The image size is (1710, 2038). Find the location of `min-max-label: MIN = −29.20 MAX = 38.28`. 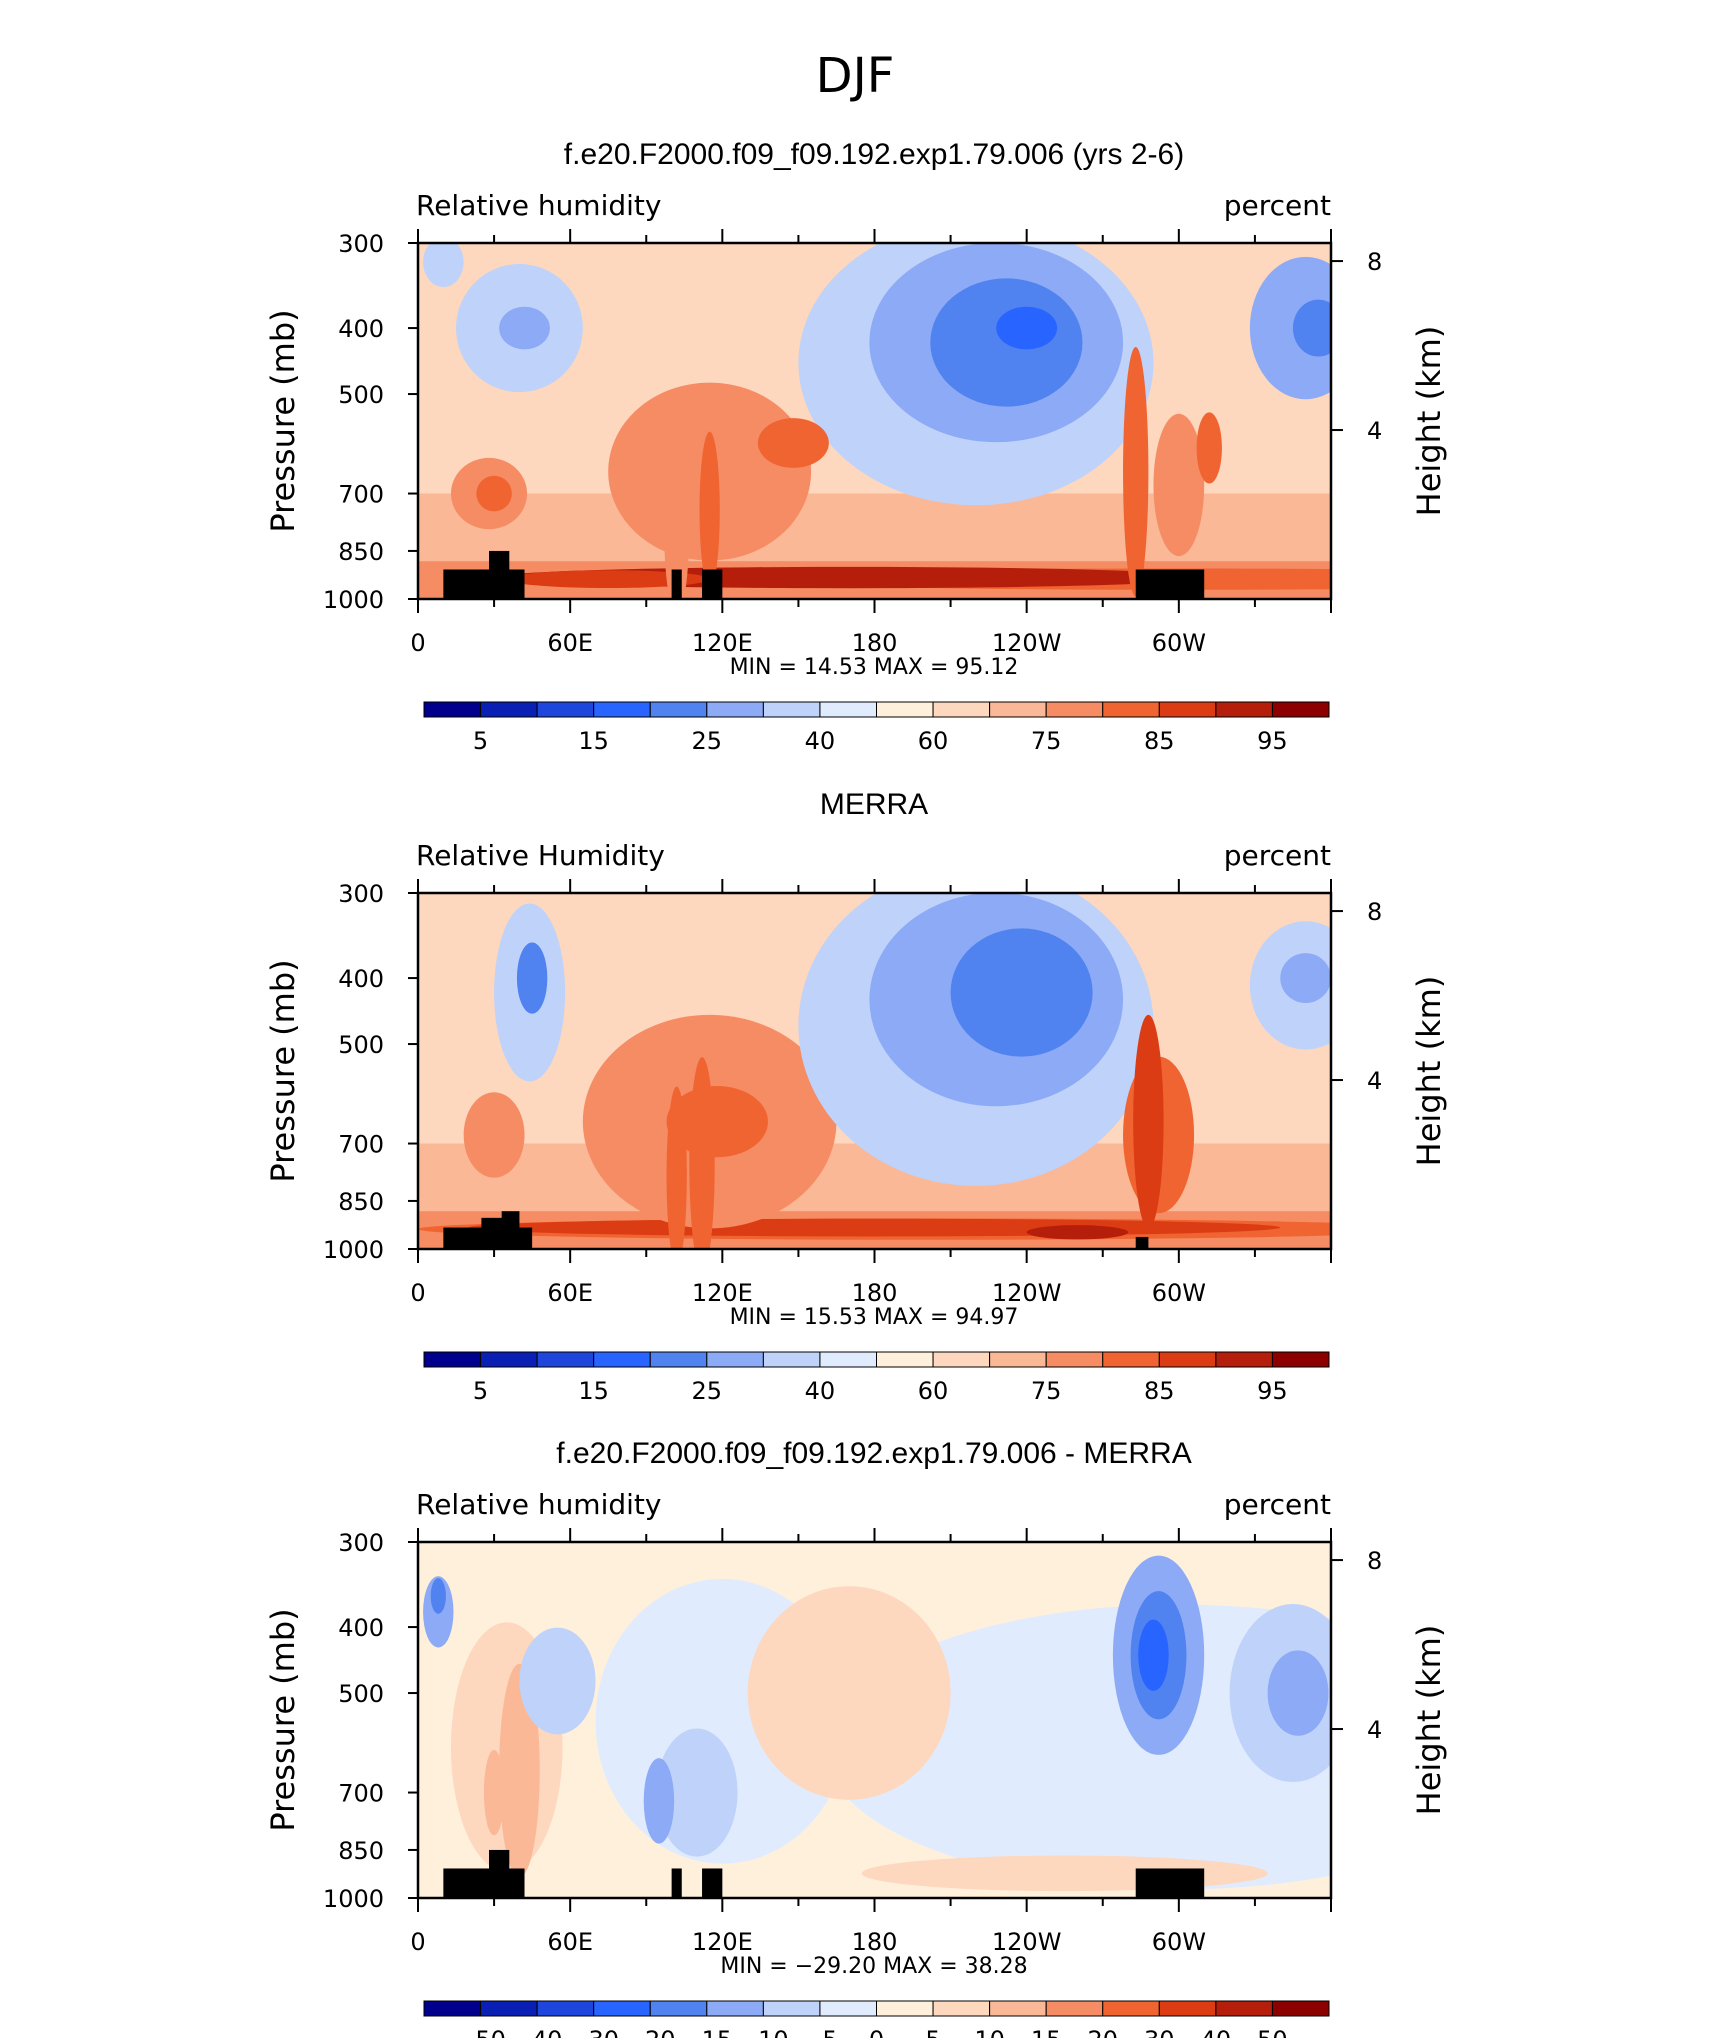

min-max-label: MIN = −29.20 MAX = 38.28 is located at coordinates (873, 1966).